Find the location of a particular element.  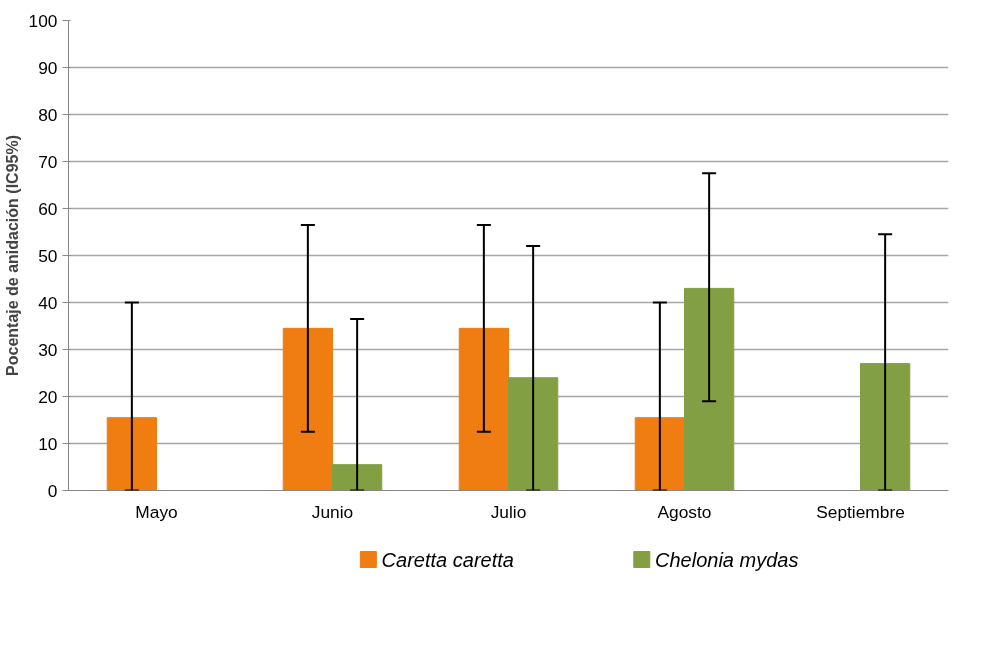

y-tick-label: 80 is located at coordinates (48, 114).